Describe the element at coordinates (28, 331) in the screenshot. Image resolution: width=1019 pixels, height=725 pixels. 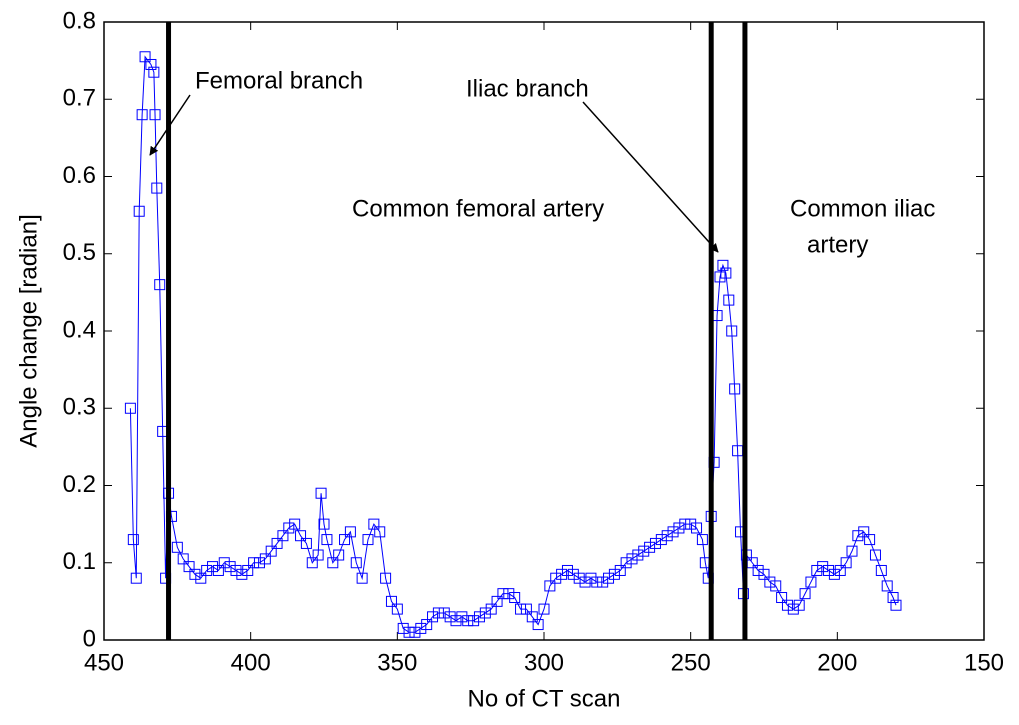
I see `y-axis-label: Angle change [radian]` at that location.